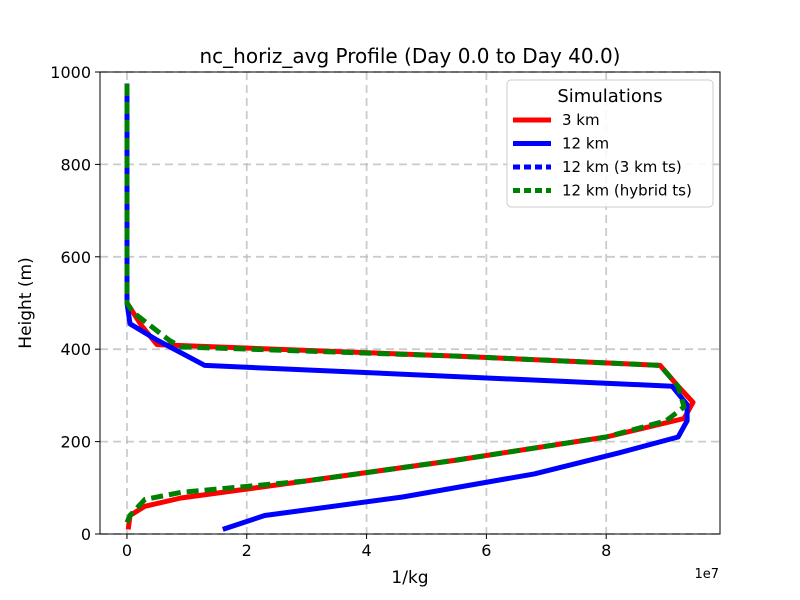 This screenshot has height=600, width=800. Describe the element at coordinates (86, 534) in the screenshot. I see `y-tick-label: 0` at that location.